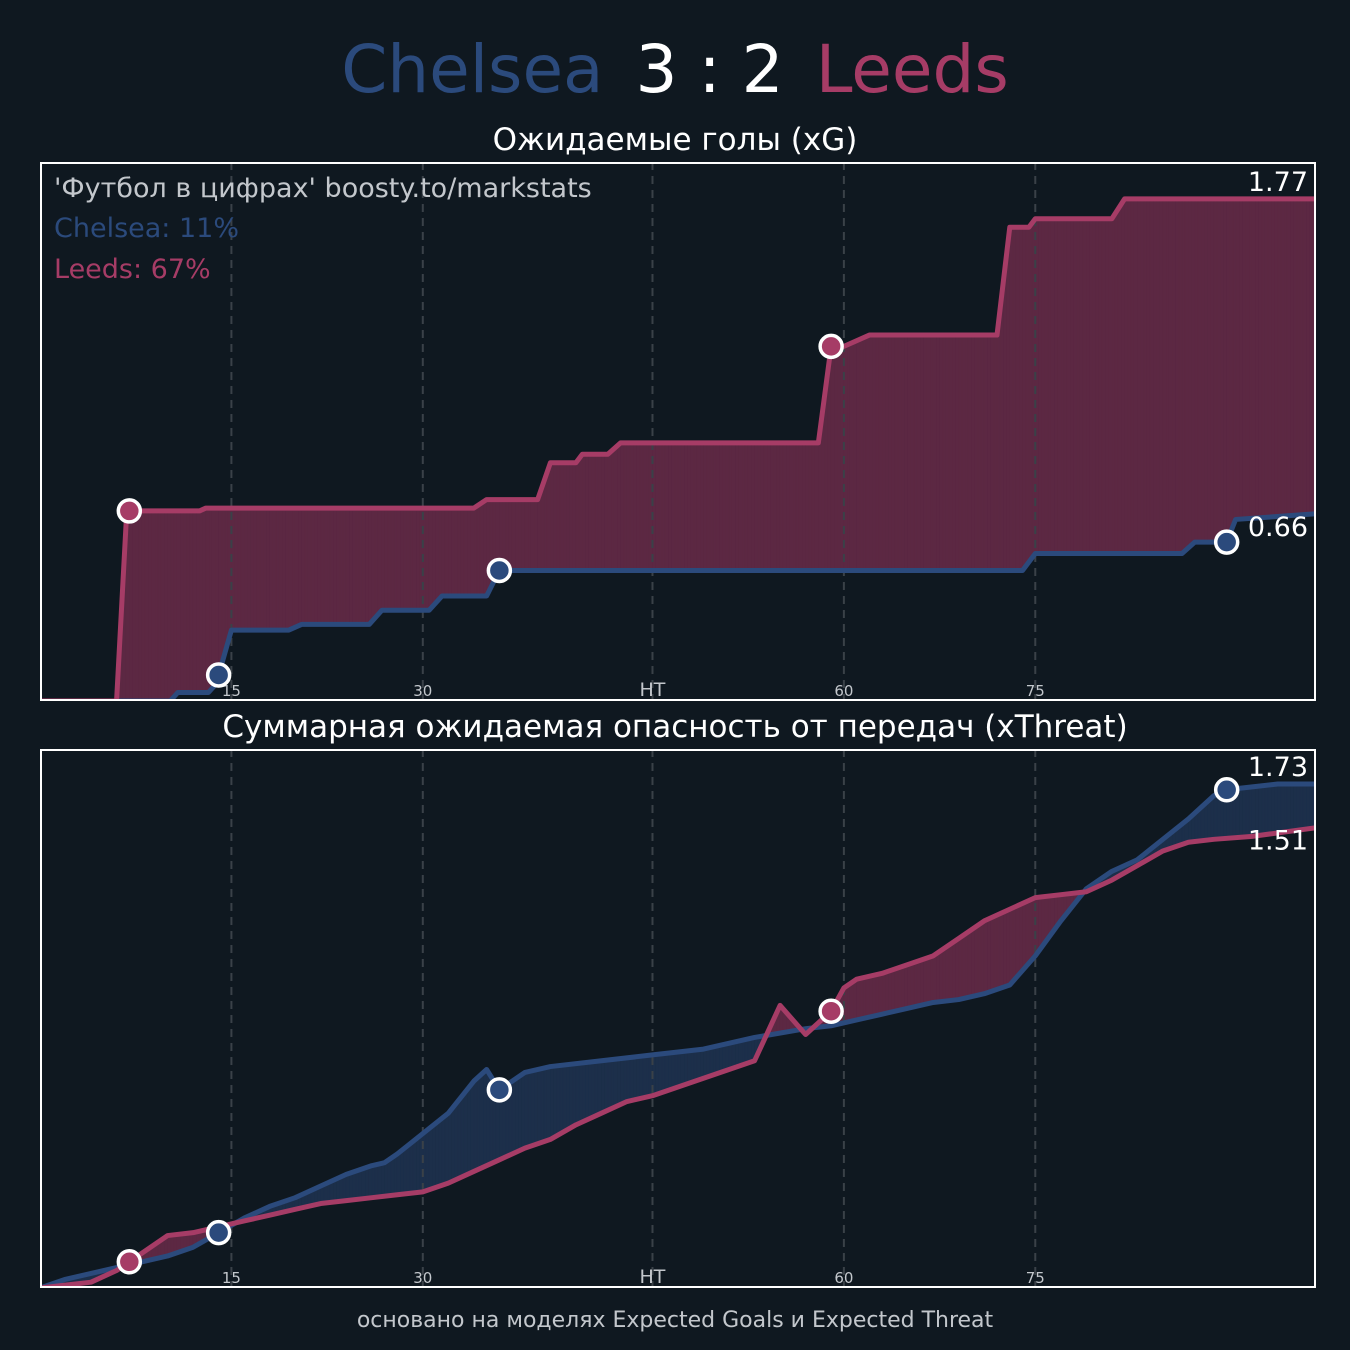 This screenshot has width=1350, height=1350. Describe the element at coordinates (323, 188) in the screenshot. I see `watermark: 'Футбол в цифрах' boosty.to/markstats` at that location.